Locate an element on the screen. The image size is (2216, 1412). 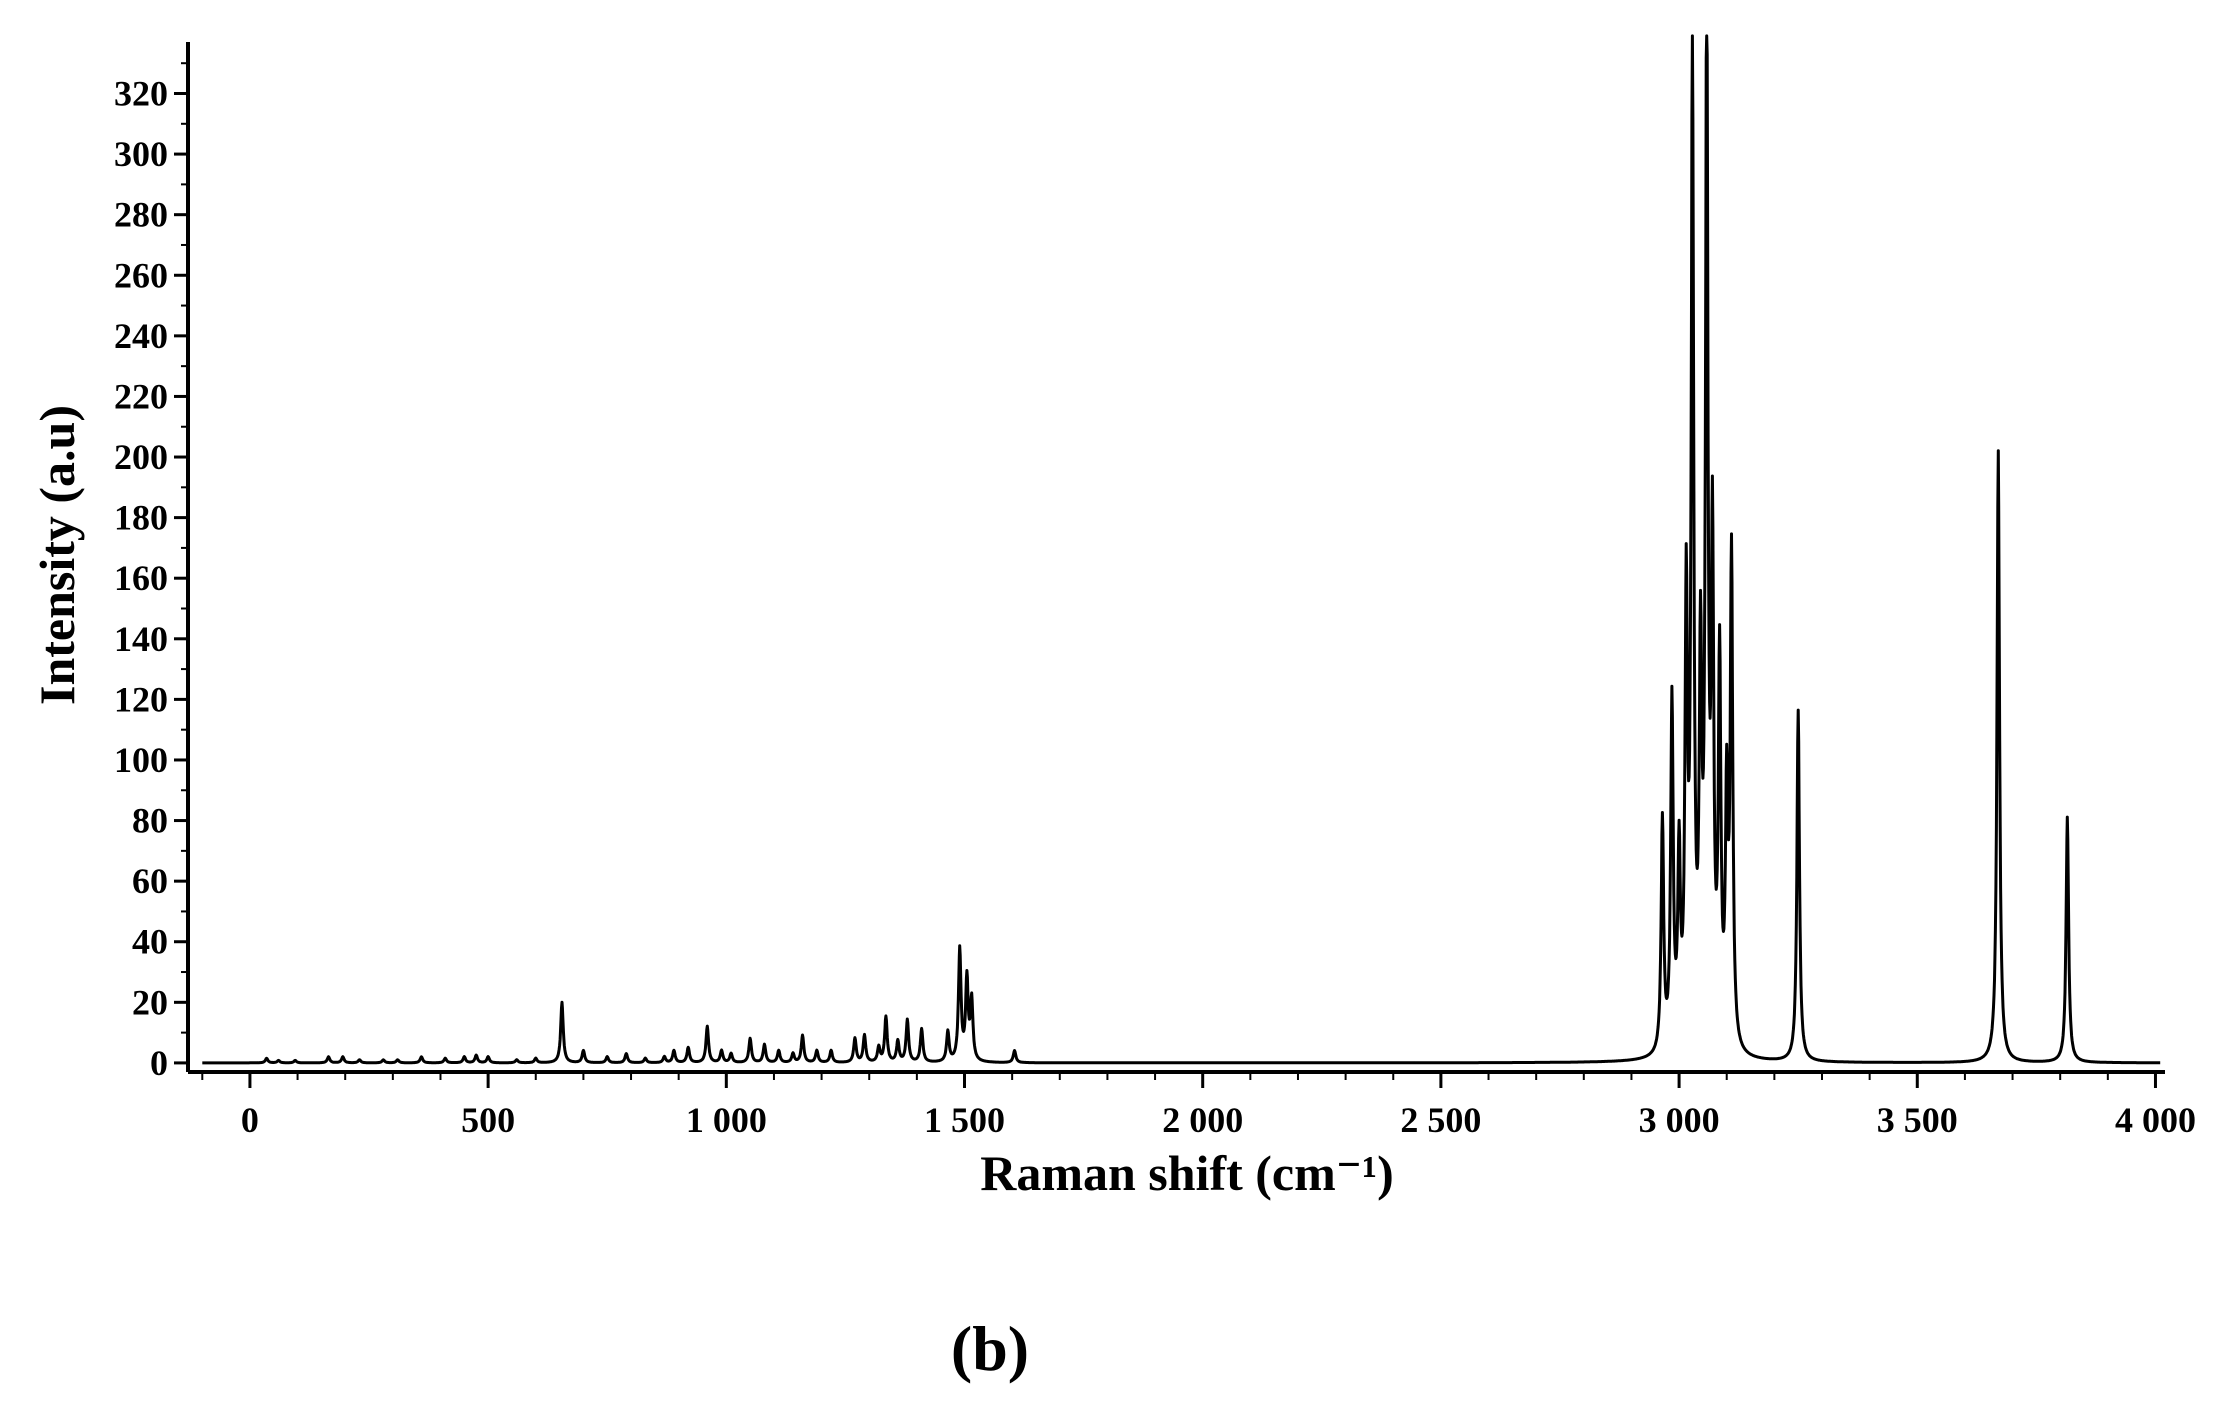
y-tick-label: 100 is located at coordinates (141, 760).